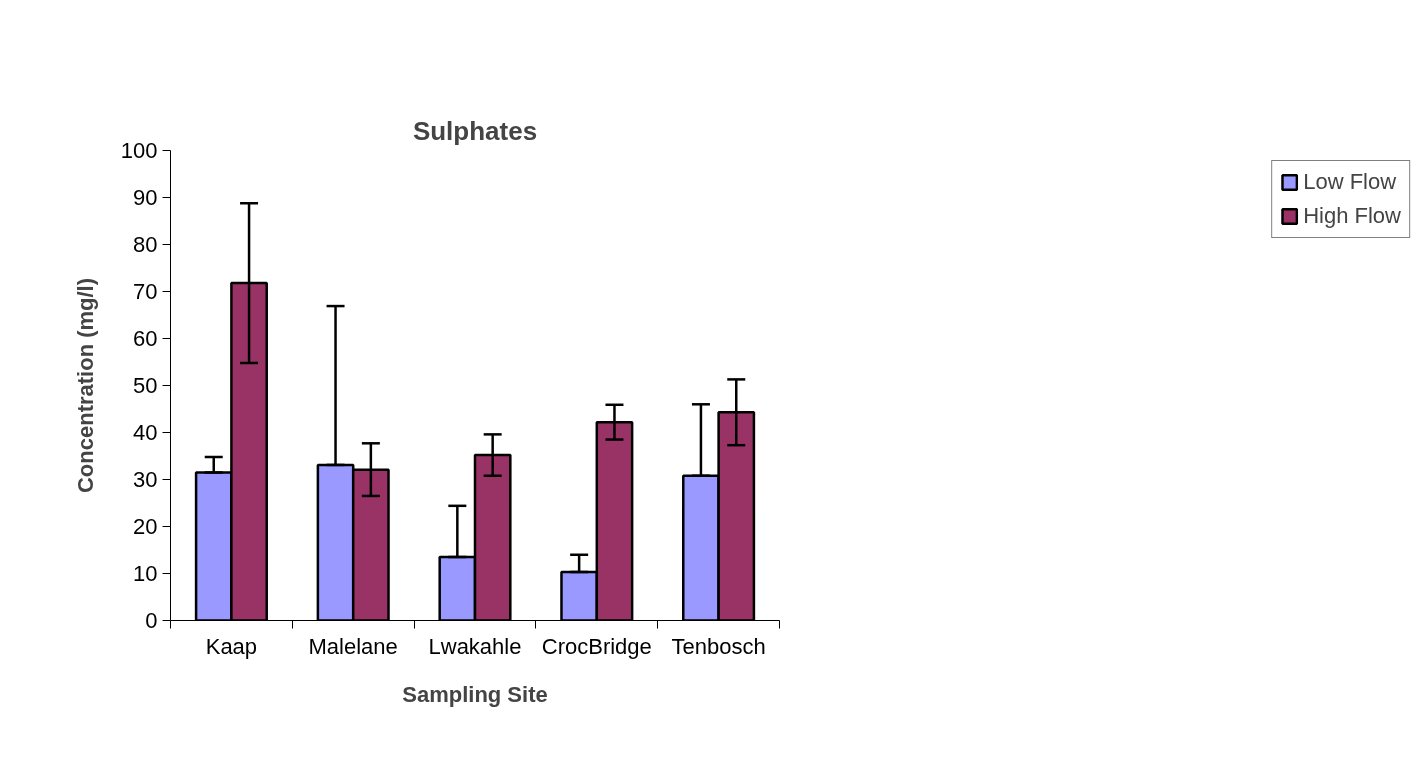  Describe the element at coordinates (145, 432) in the screenshot. I see `y-tick-label: 40` at that location.